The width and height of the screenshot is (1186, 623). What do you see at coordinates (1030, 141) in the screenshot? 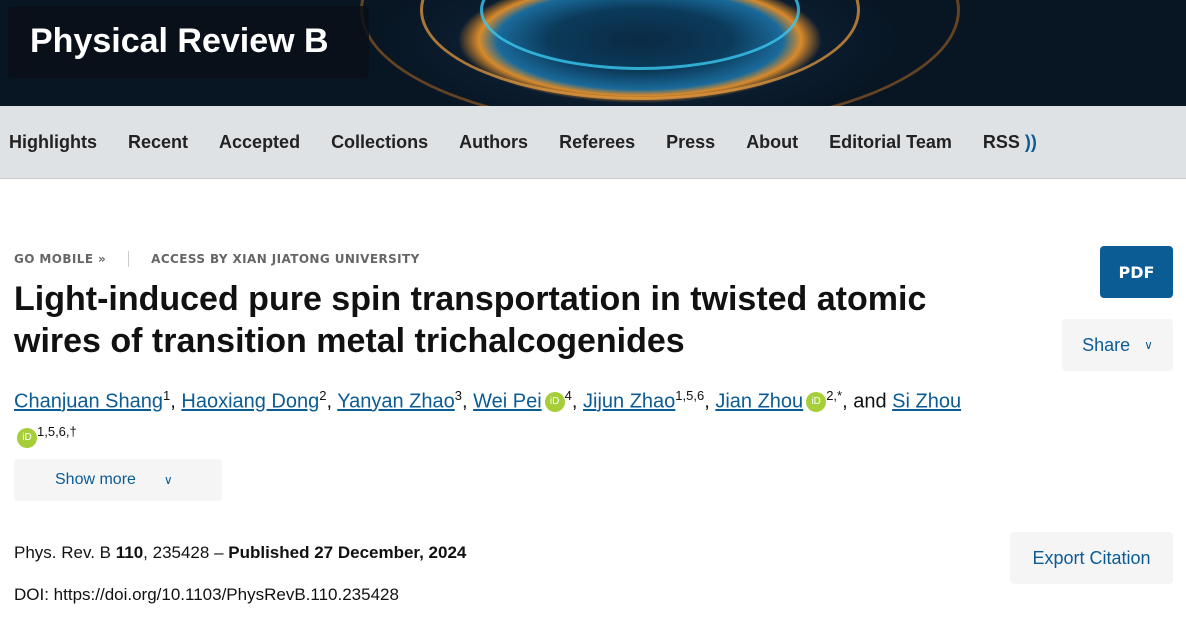
I see `rss-icon: ))` at bounding box center [1030, 141].